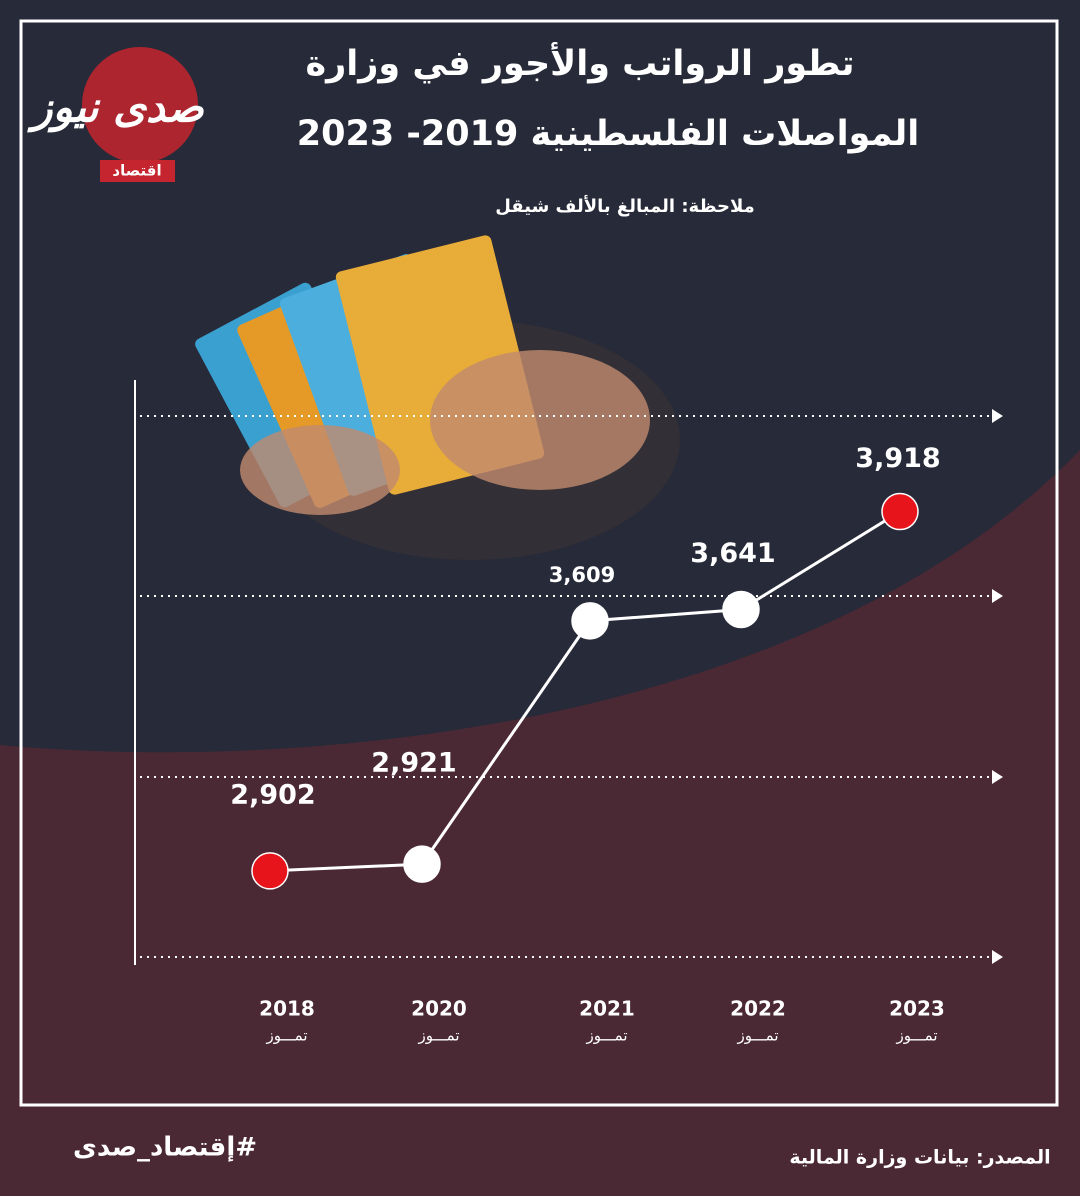  What do you see at coordinates (758, 1009) in the screenshot?
I see `x-tick-label: 2022` at bounding box center [758, 1009].